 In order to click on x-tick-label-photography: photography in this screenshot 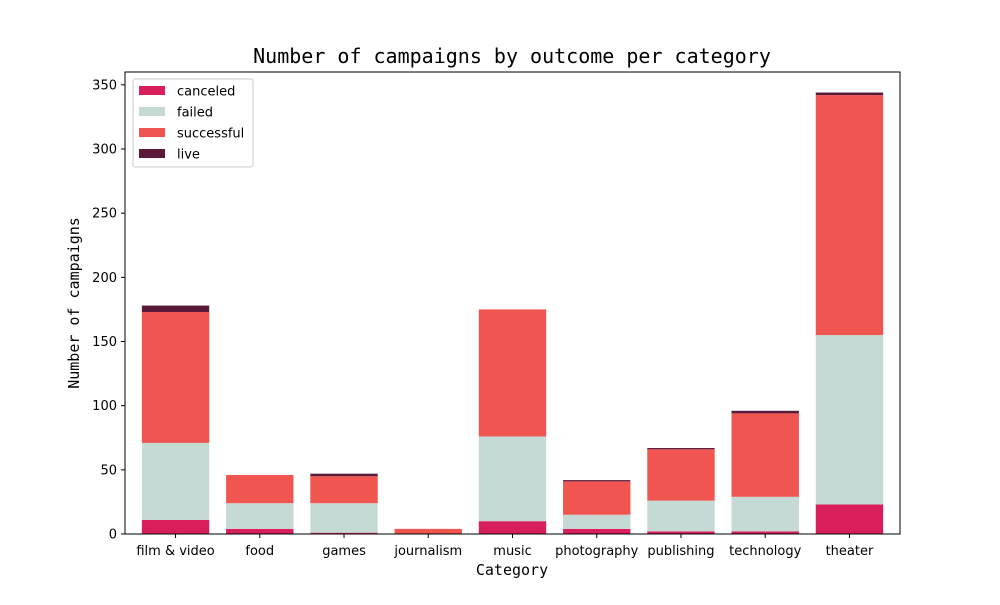, I will do `click(597, 551)`.